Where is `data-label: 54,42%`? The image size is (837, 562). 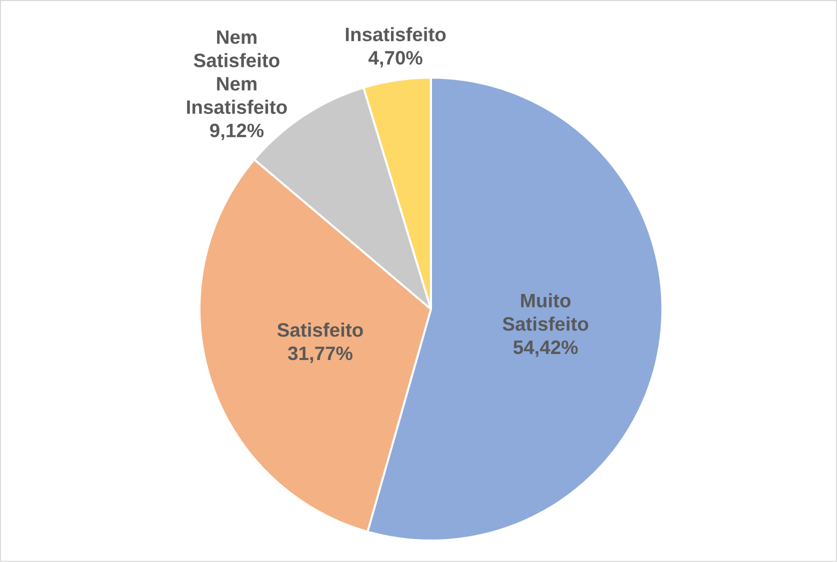 data-label: 54,42% is located at coordinates (545, 348).